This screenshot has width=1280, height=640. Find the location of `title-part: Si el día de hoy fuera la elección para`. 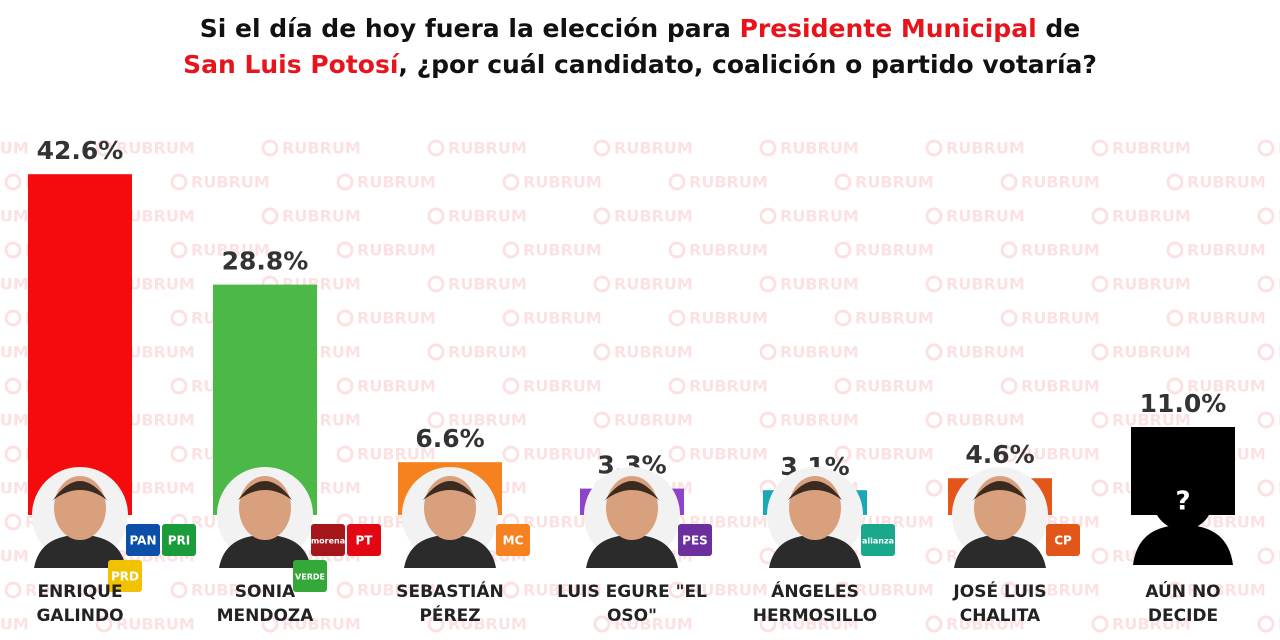

title-part: Si el día de hoy fuera la elección para is located at coordinates (469, 28).